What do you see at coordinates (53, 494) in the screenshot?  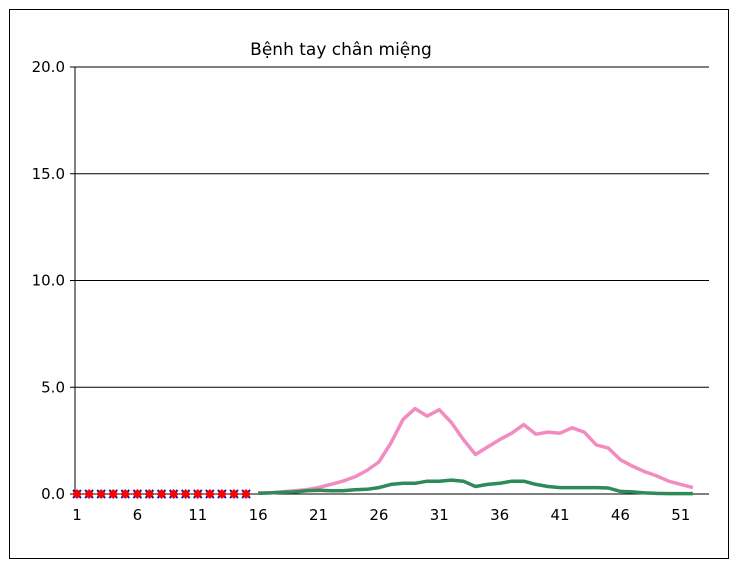 I see `y-tick-label: 0.0` at bounding box center [53, 494].